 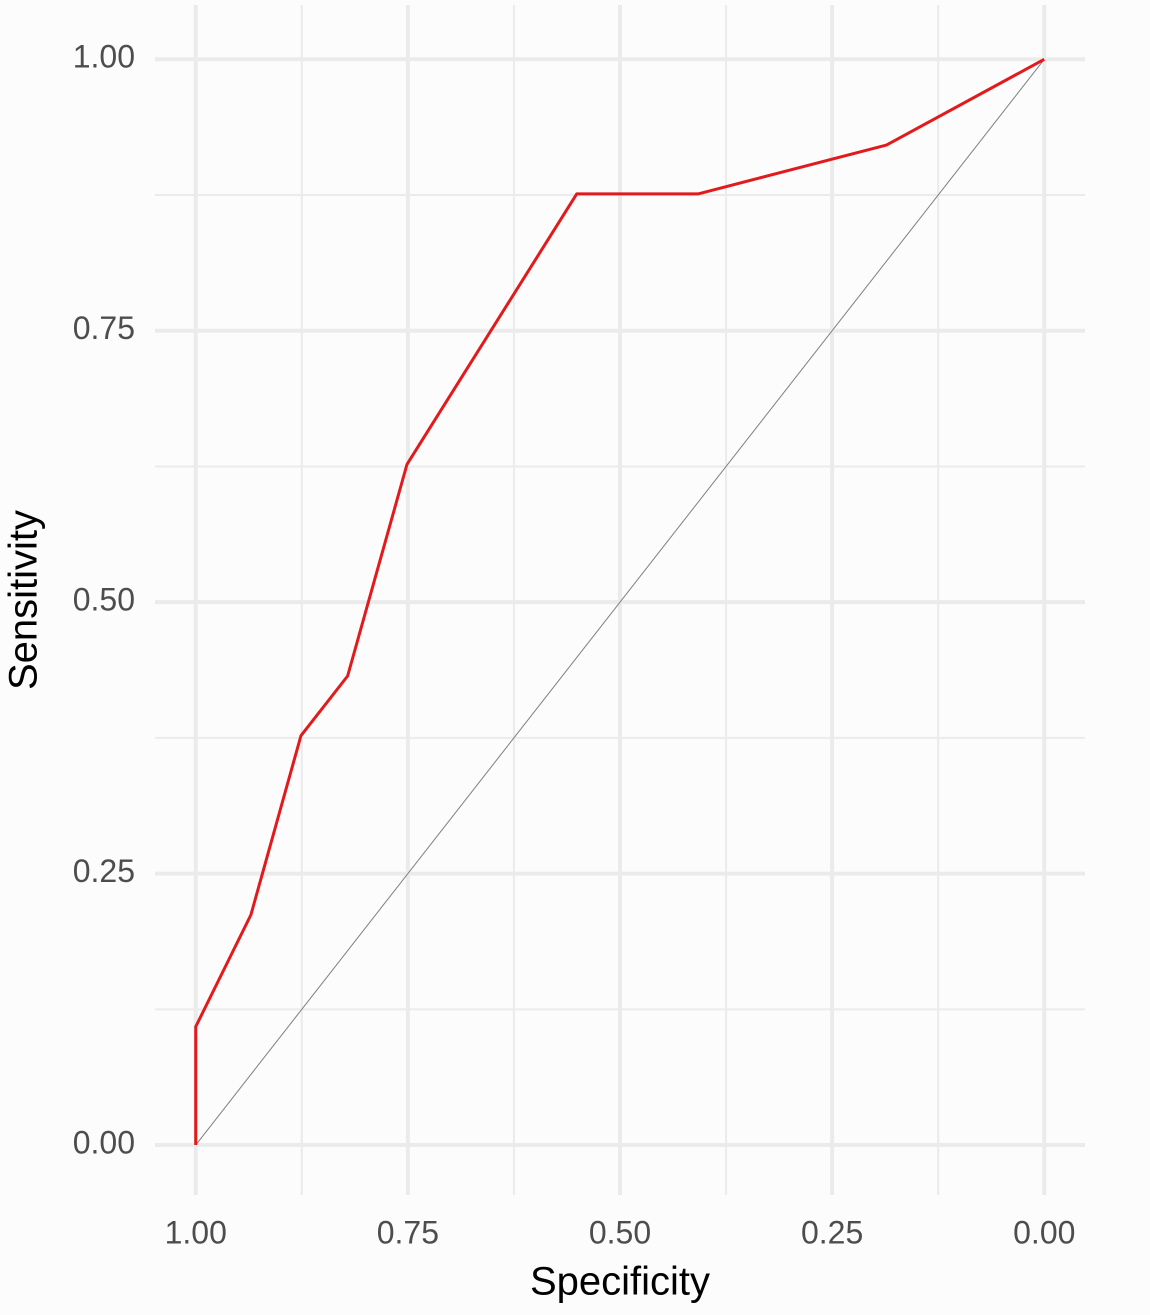 I want to click on y-axis-title: Sensitivity, so click(x=24, y=600).